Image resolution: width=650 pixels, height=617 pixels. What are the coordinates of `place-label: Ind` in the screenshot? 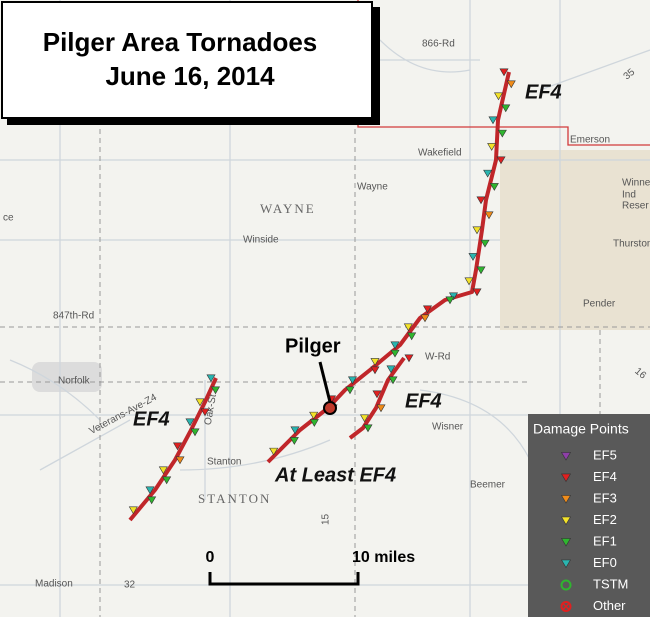 It's located at (629, 195).